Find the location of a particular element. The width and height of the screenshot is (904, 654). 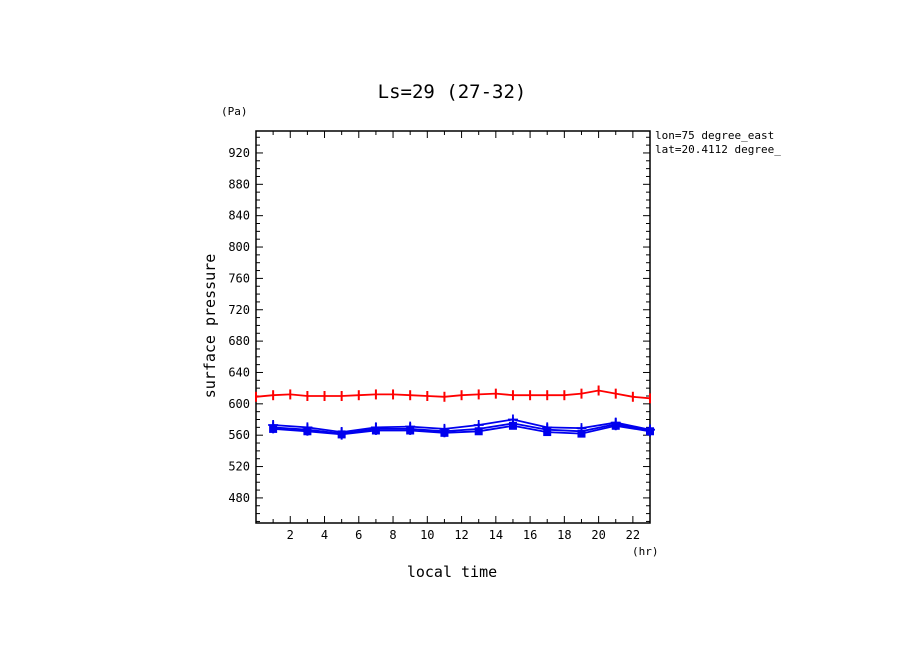

y-tick-label: 840 is located at coordinates (239, 216).